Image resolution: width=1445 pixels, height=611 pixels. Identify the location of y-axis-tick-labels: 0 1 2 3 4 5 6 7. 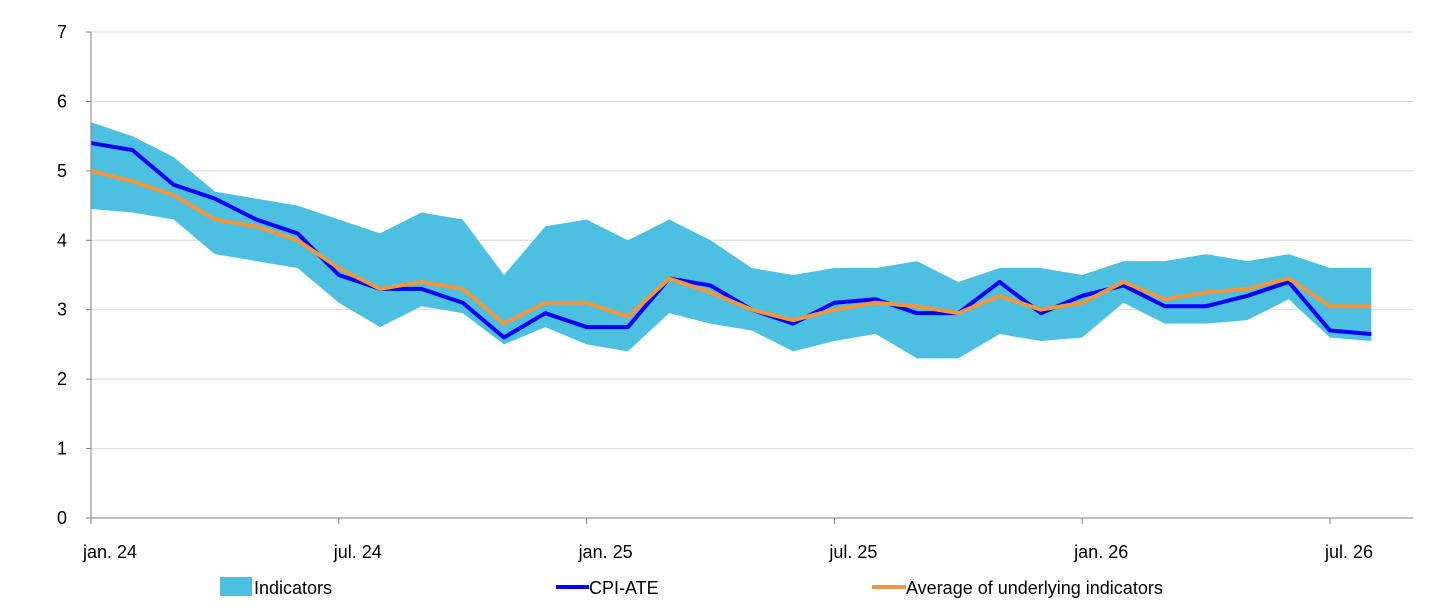
(62, 275).